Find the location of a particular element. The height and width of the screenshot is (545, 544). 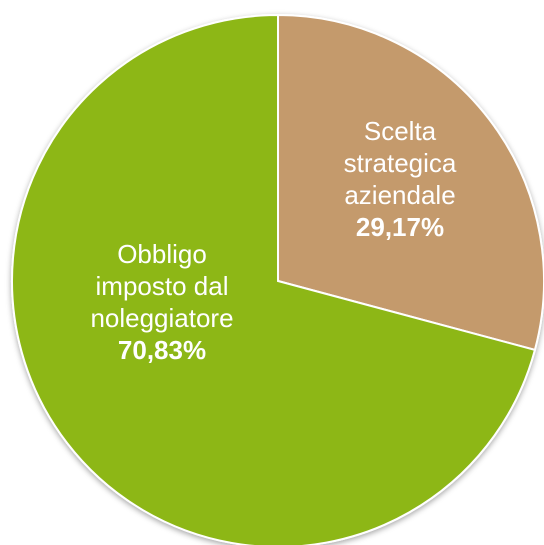

slice-label-line: aziendale is located at coordinates (399, 195).